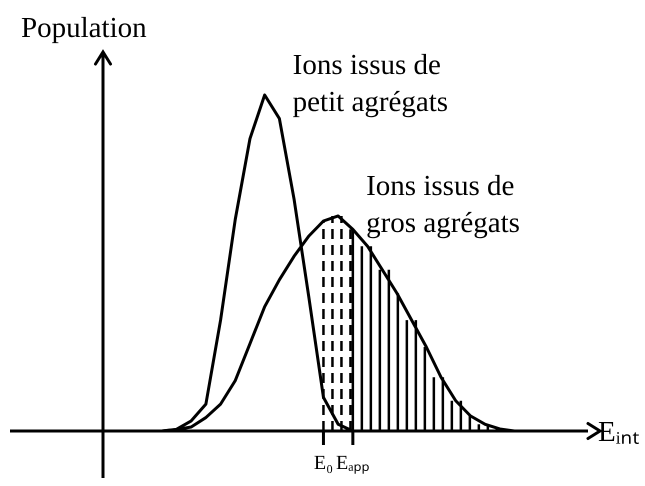 The width and height of the screenshot is (645, 486). I want to click on series-label: Ions issus de petit agrégats, so click(370, 83).